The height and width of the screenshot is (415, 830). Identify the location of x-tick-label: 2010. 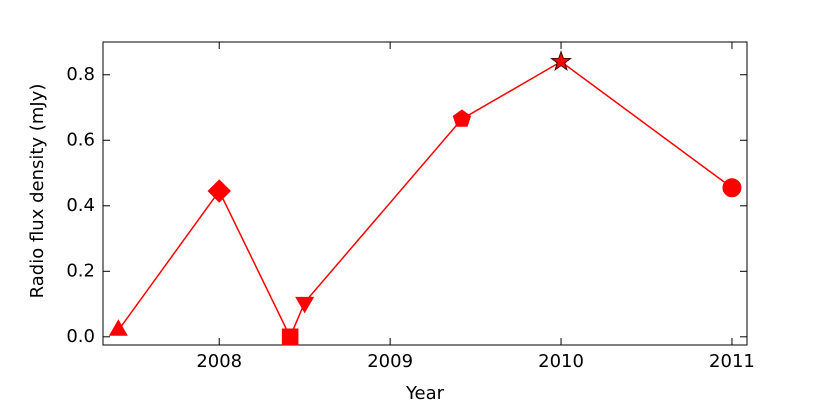
(561, 361).